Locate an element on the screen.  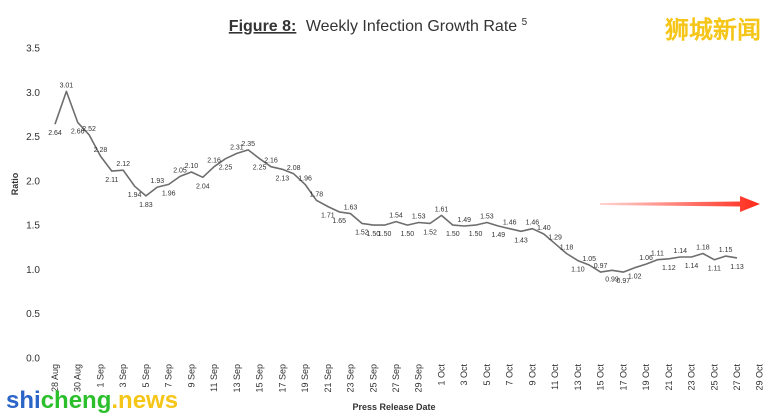
x-tick-label: 13 Sep is located at coordinates (237, 378).